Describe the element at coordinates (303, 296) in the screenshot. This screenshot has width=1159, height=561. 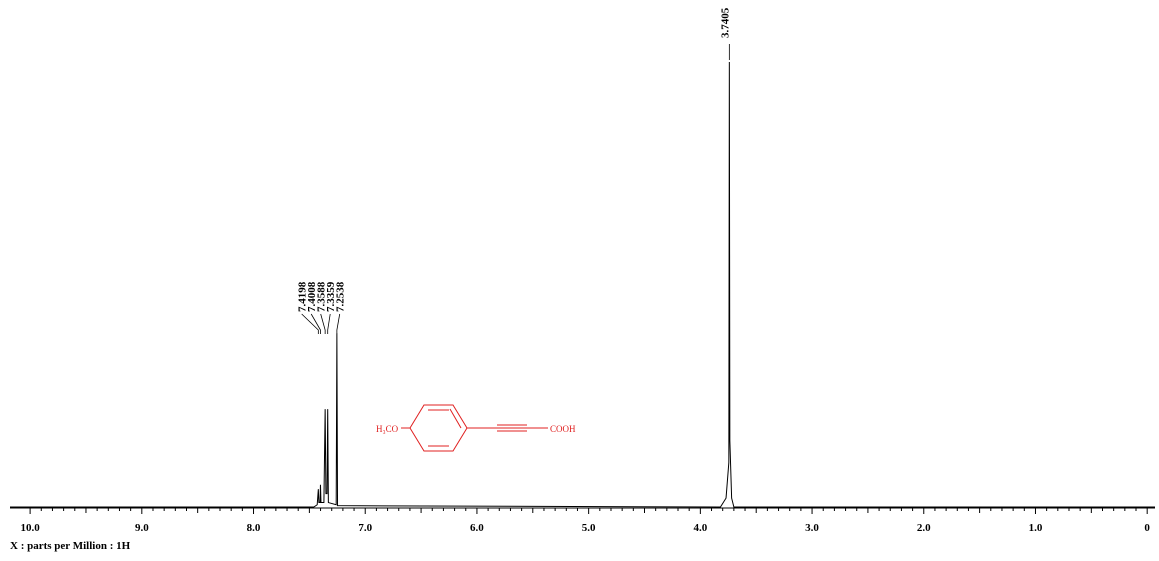
I see `peak-label: 7.4198` at that location.